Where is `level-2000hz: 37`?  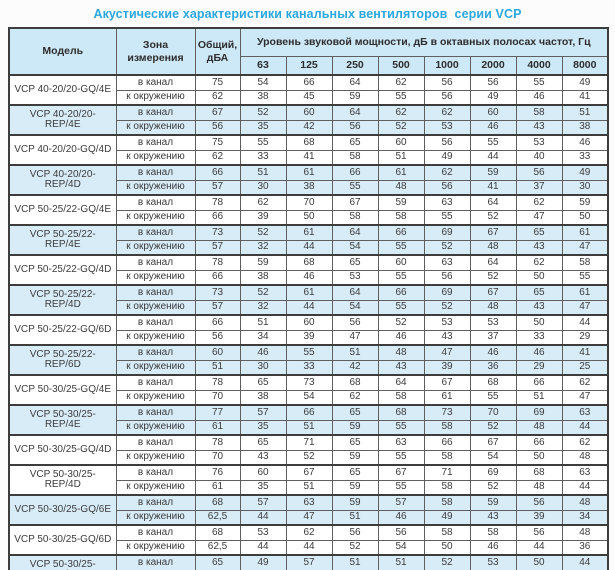 level-2000hz: 37 is located at coordinates (493, 337).